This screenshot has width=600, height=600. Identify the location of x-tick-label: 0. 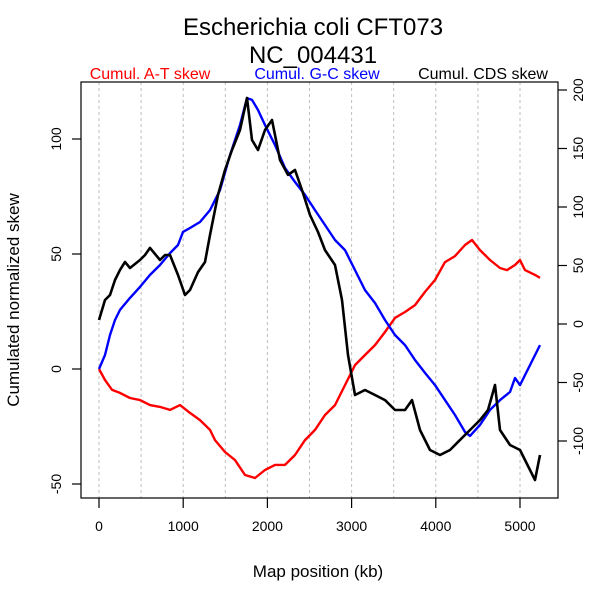
(99, 526).